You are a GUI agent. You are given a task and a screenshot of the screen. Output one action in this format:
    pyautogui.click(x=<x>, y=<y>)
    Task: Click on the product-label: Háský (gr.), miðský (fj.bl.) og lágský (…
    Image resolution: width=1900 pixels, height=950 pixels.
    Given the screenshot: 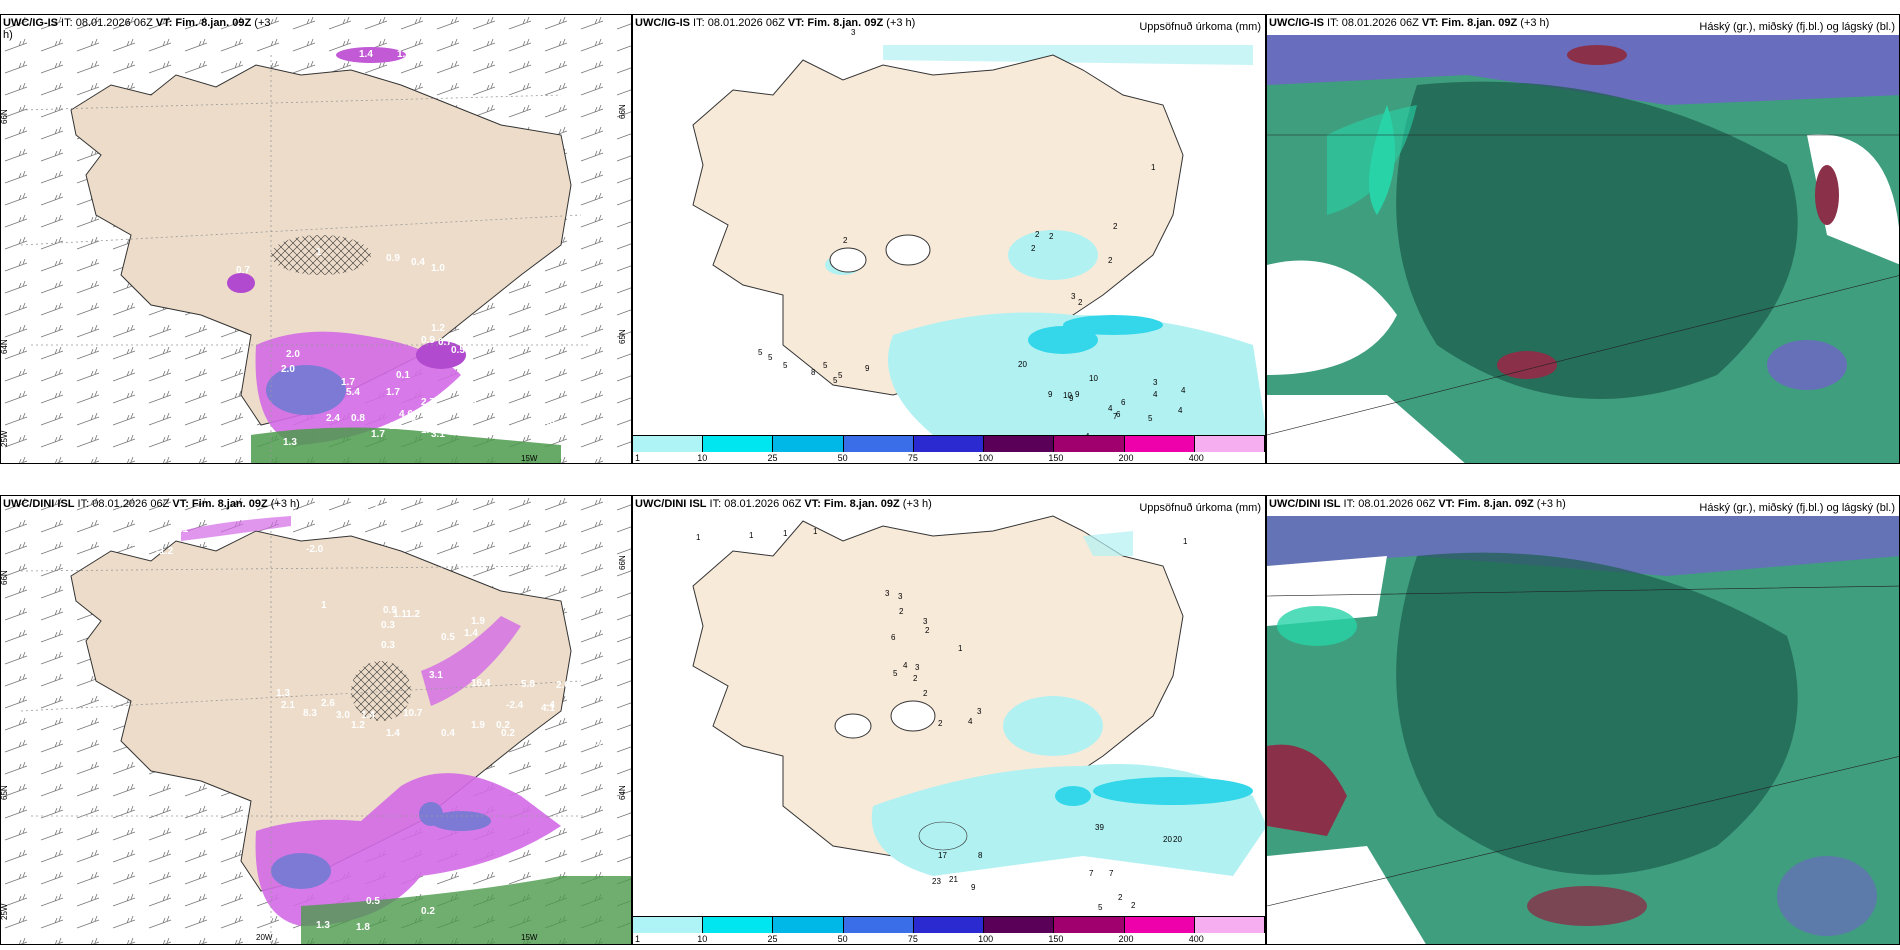 What is the action you would take?
    pyautogui.click(x=1797, y=508)
    